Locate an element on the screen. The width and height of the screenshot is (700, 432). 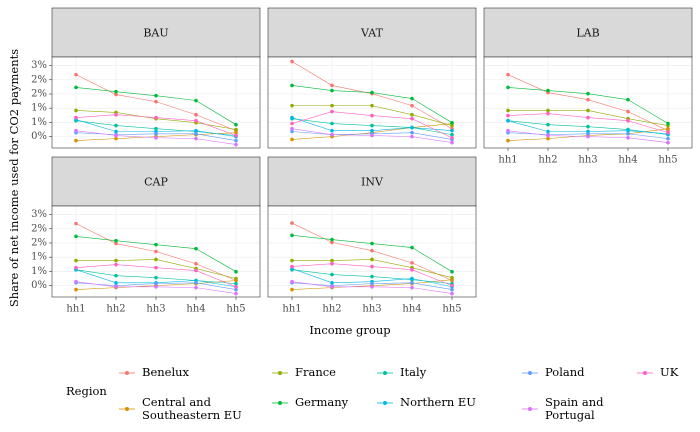
legend-label: UK is located at coordinates (669, 372).